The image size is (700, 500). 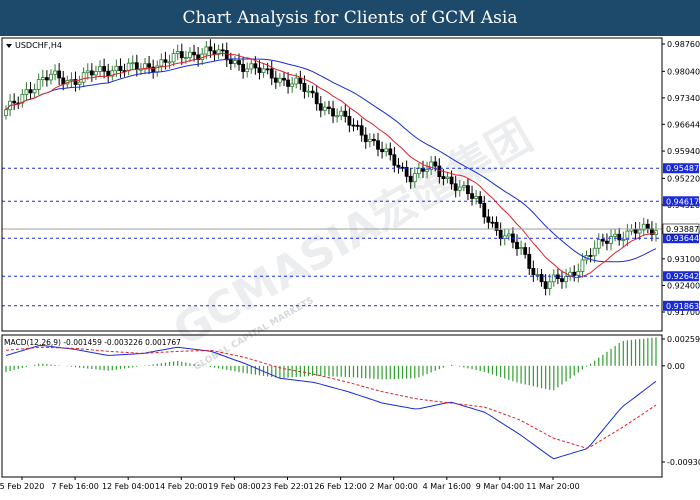 I want to click on macd-y-tick-label: 0.002598, so click(x=683, y=339).